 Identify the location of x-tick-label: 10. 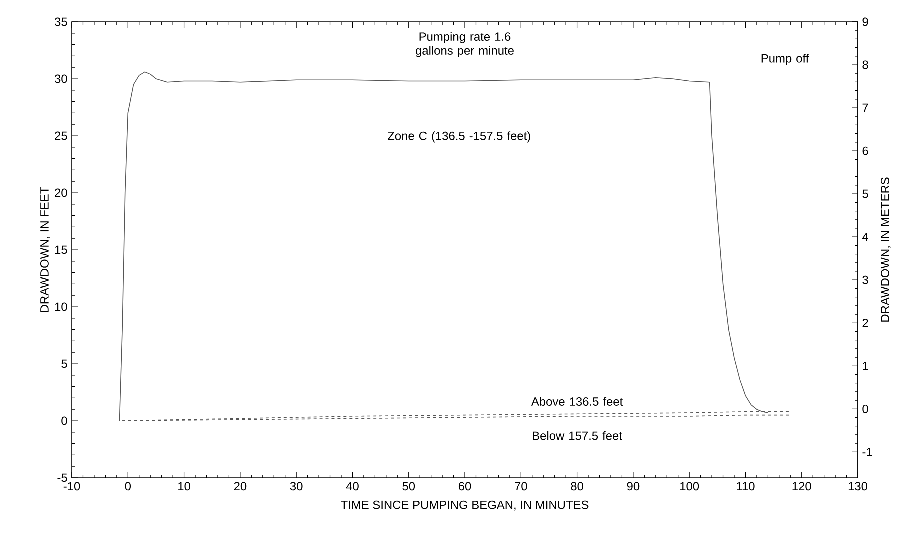
(184, 486).